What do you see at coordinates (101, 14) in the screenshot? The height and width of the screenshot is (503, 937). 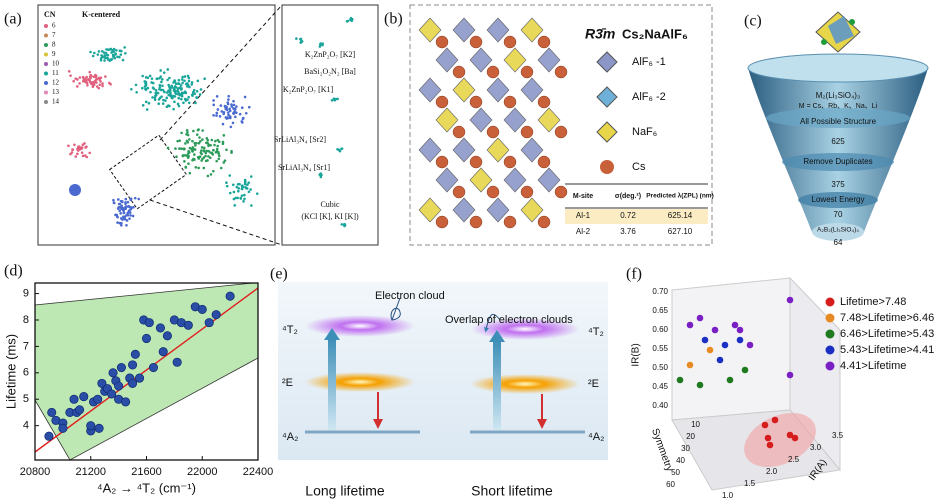 I see `plot-title: K-centered` at bounding box center [101, 14].